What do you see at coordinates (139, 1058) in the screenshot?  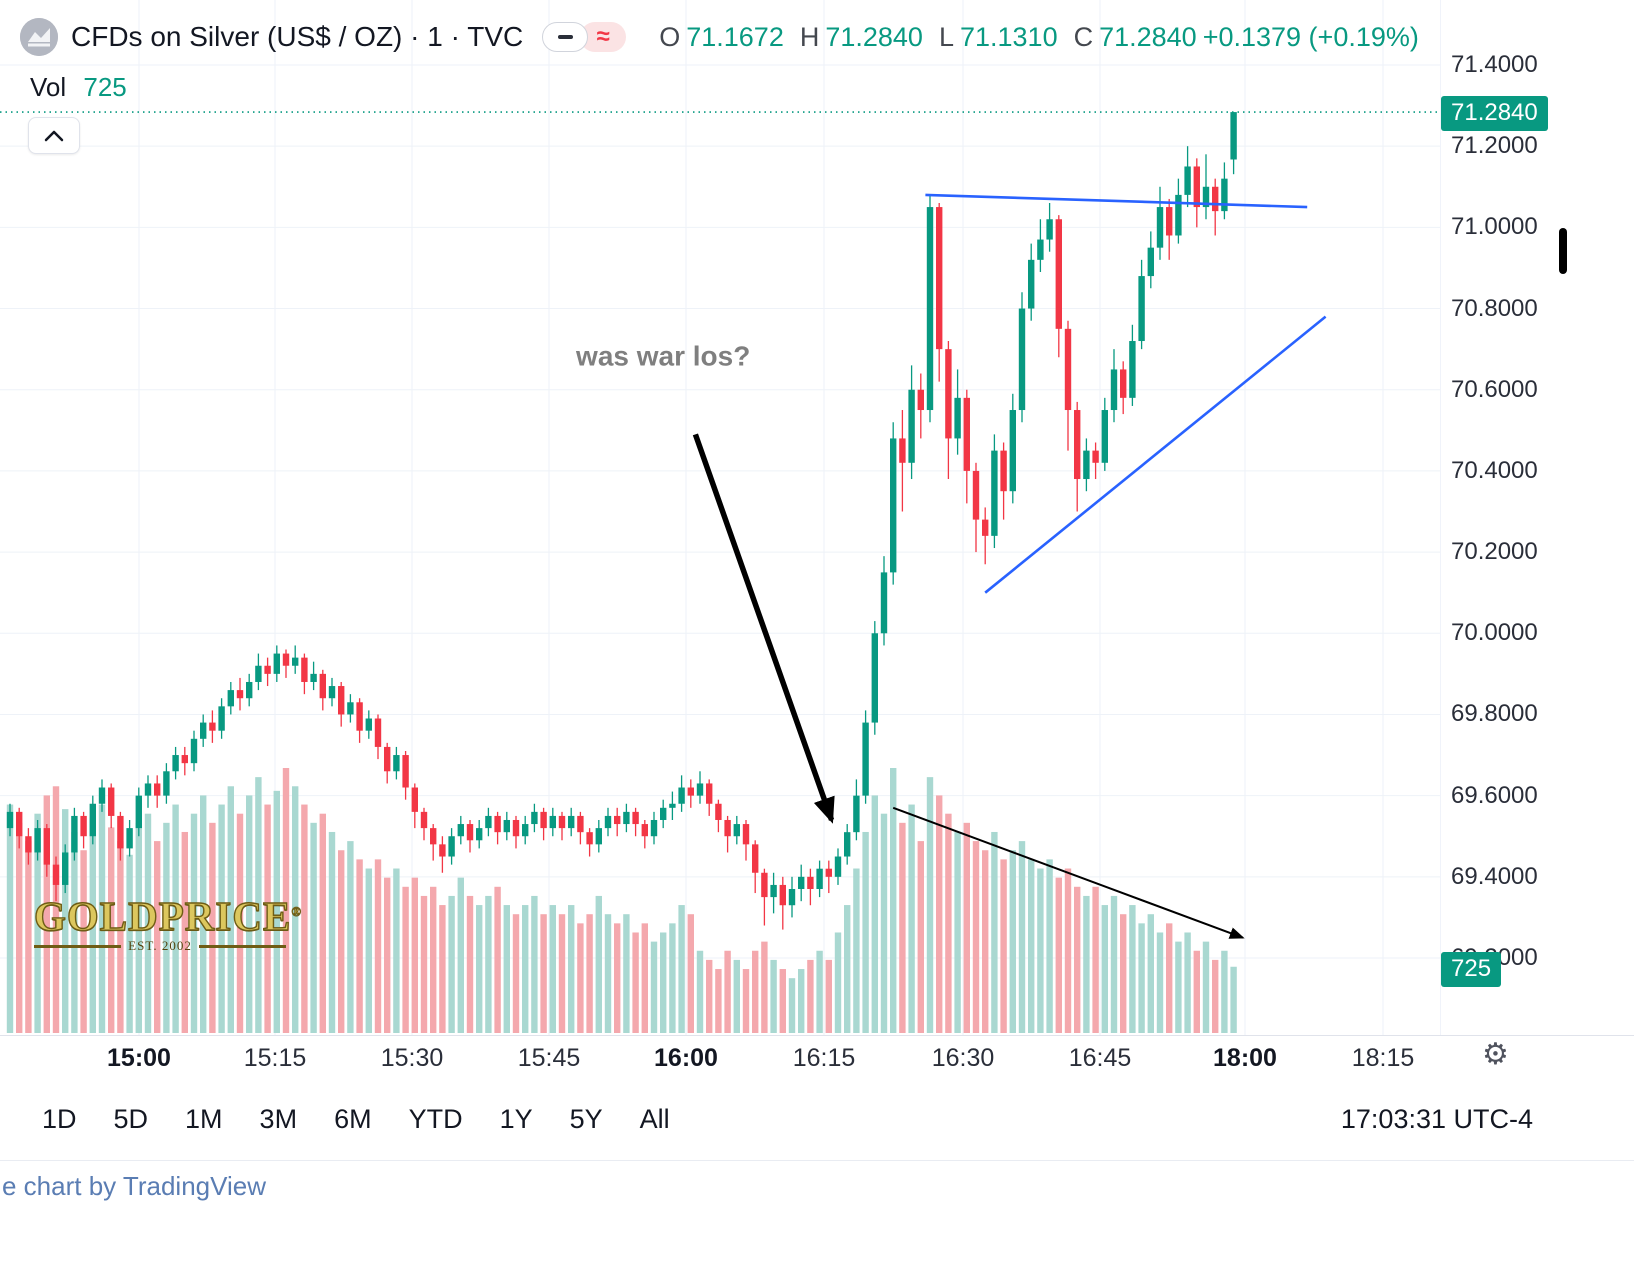 I see `time-tick-label: 15:00` at bounding box center [139, 1058].